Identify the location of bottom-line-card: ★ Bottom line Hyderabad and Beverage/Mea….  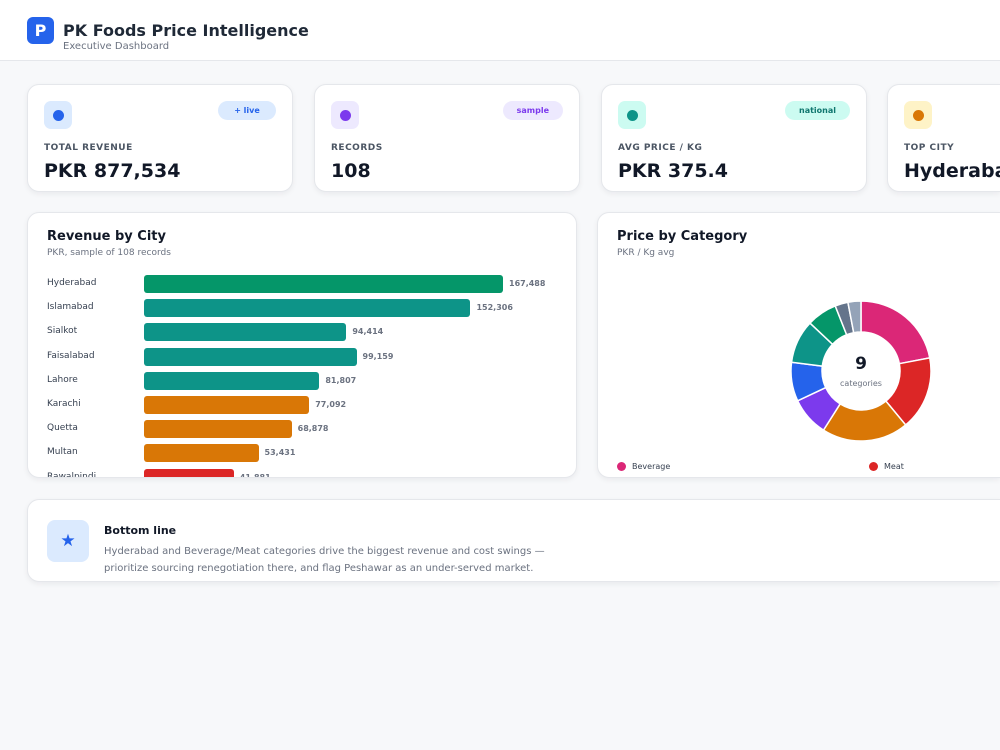
(513, 540).